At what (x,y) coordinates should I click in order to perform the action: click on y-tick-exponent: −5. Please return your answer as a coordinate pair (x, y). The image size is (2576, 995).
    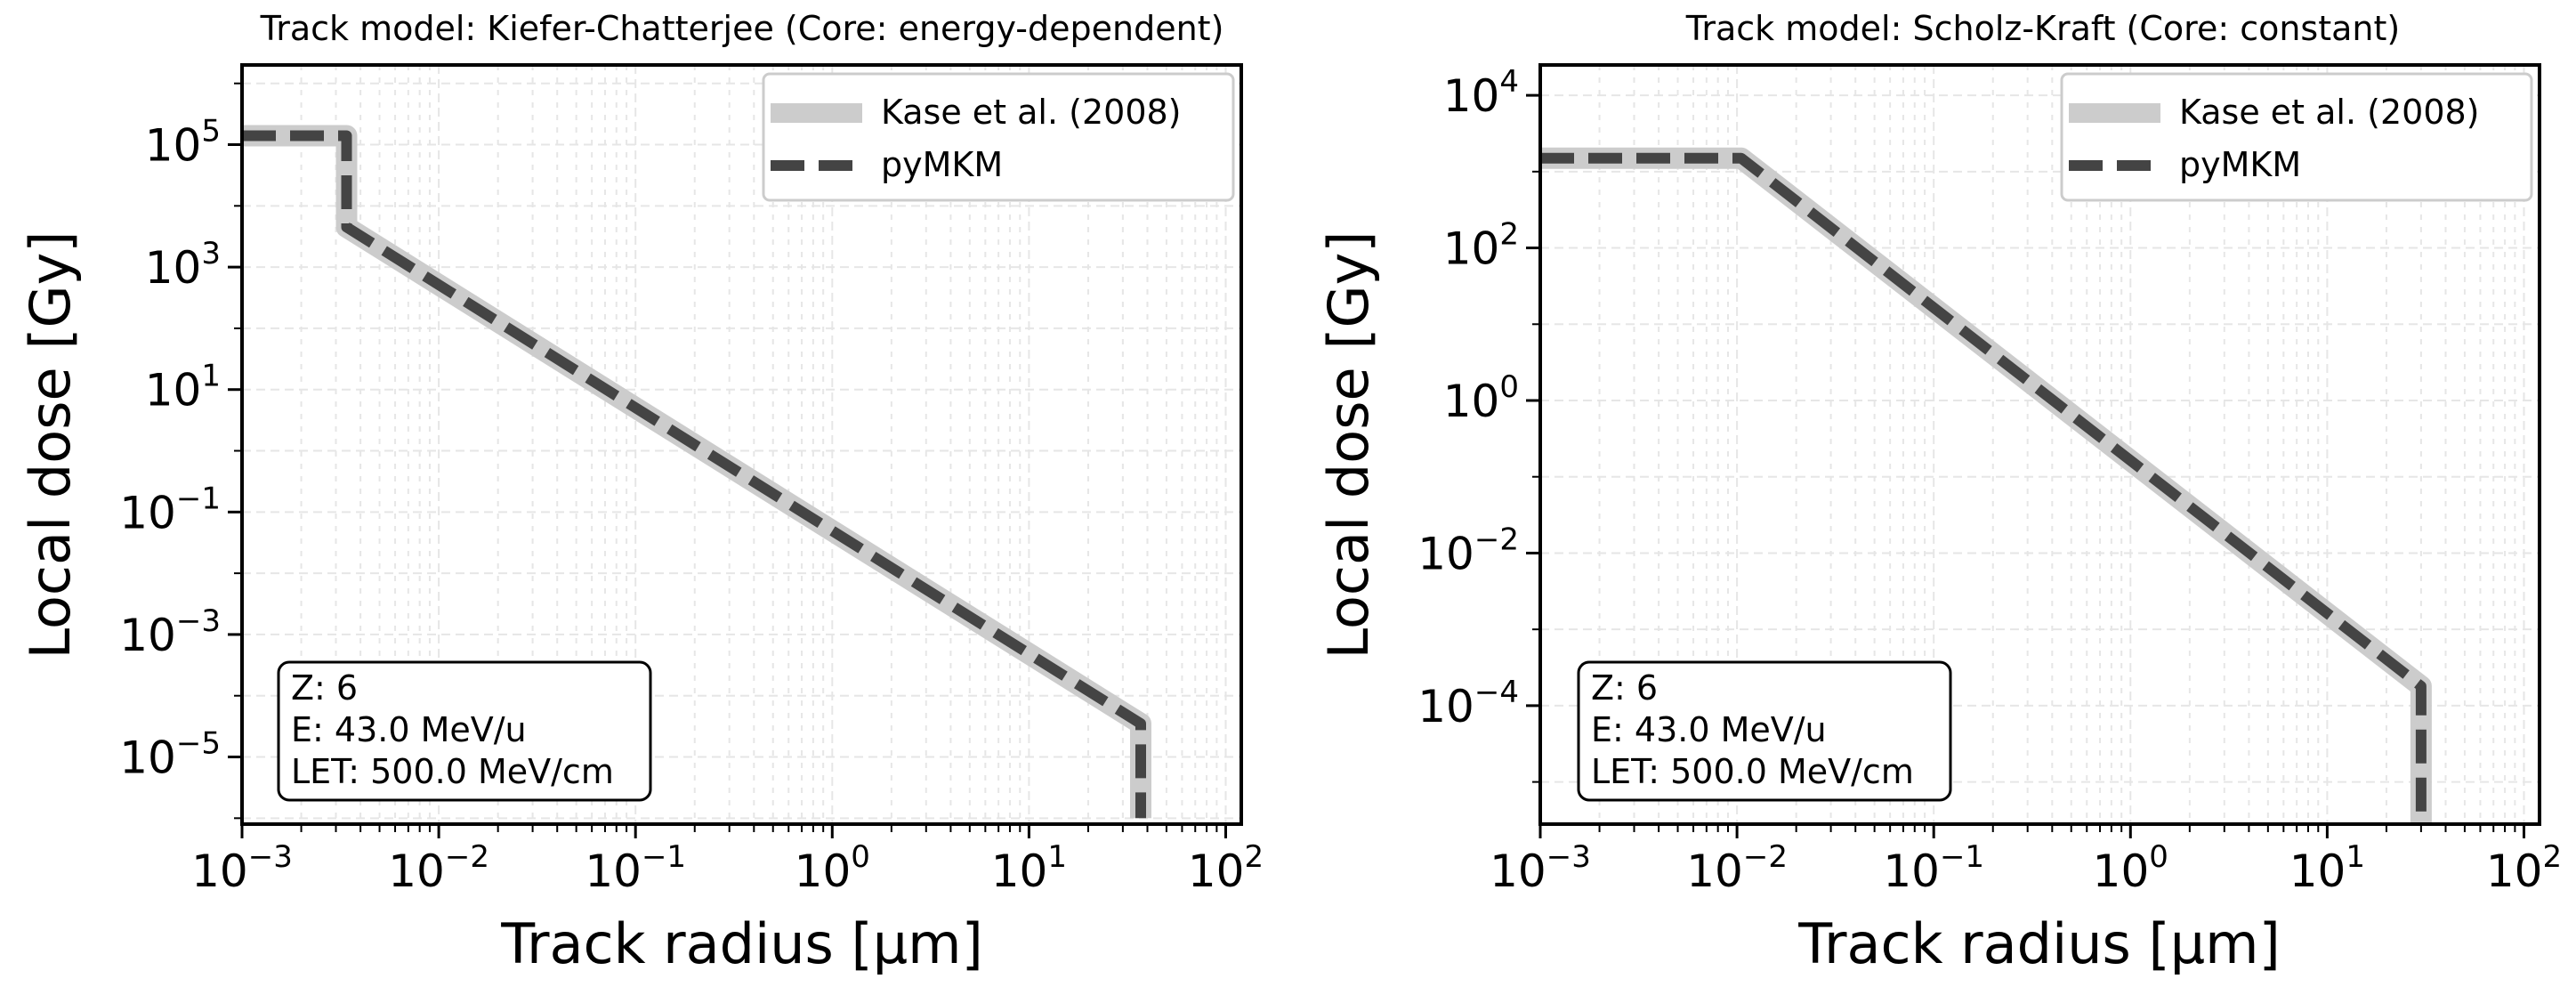
    Looking at the image, I should click on (198, 744).